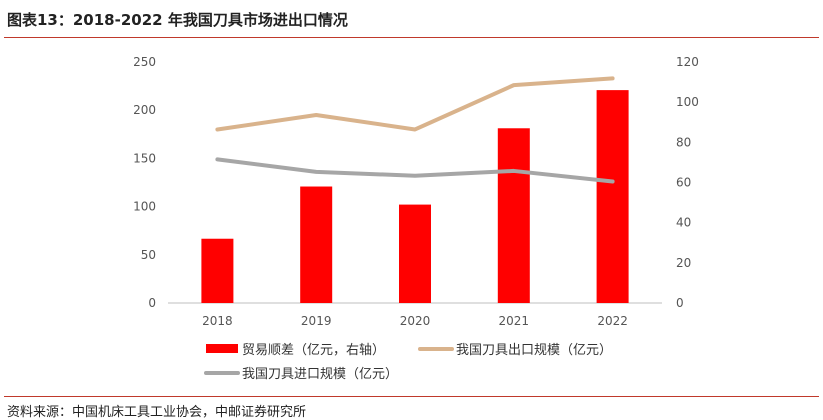  Describe the element at coordinates (680, 303) in the screenshot. I see `y-right-tick-label: 0` at that location.